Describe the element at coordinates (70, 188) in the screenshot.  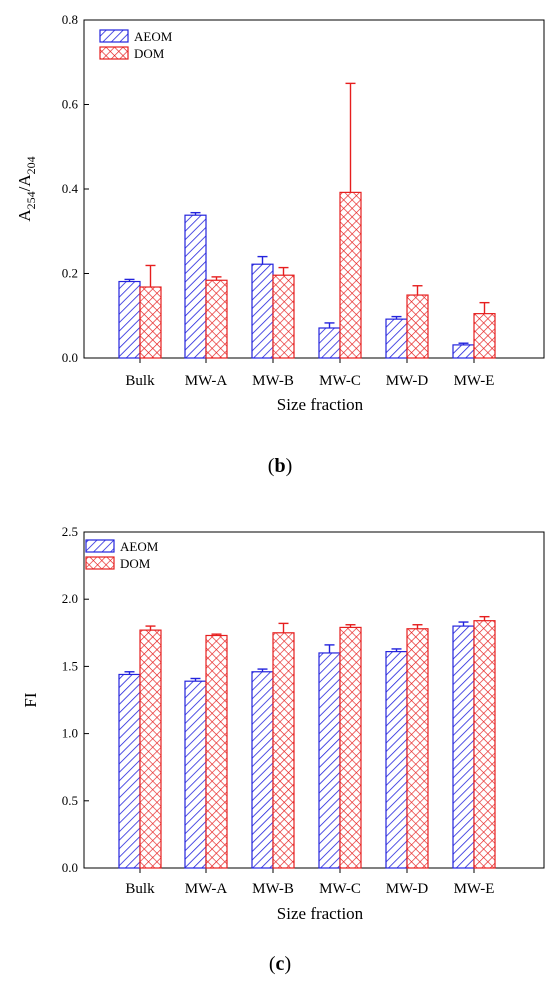
I see `y-tick-label: 0.4` at that location.